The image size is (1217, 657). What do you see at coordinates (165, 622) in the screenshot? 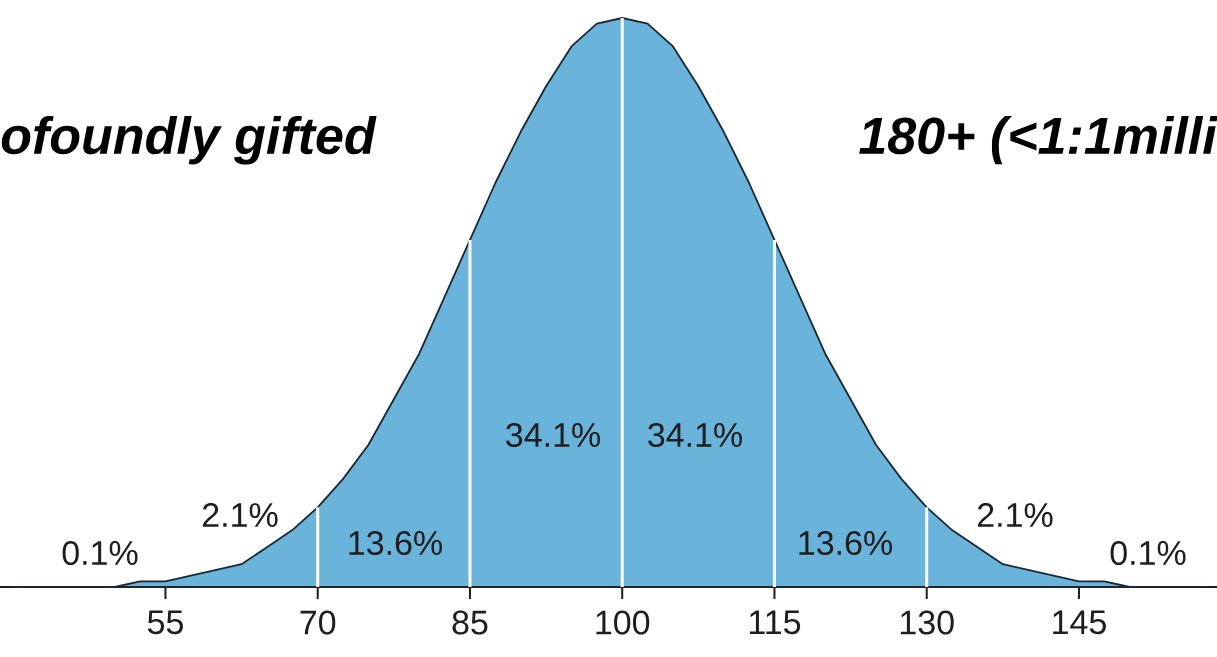
I see `x-tick-label: 55` at bounding box center [165, 622].